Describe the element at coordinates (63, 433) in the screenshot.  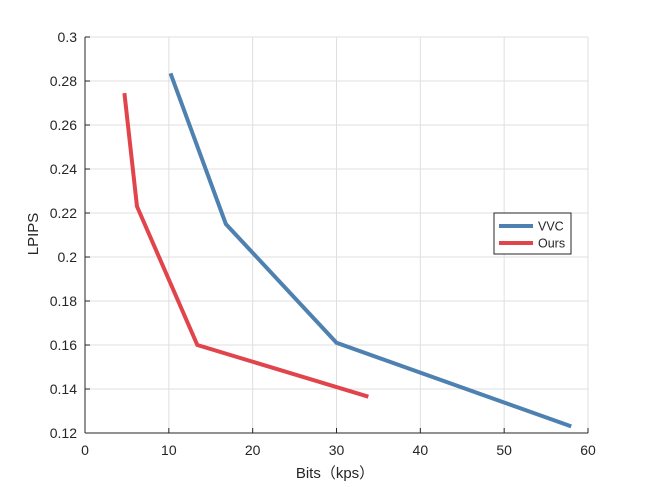
I see `y-tick-label: 0.12` at that location.